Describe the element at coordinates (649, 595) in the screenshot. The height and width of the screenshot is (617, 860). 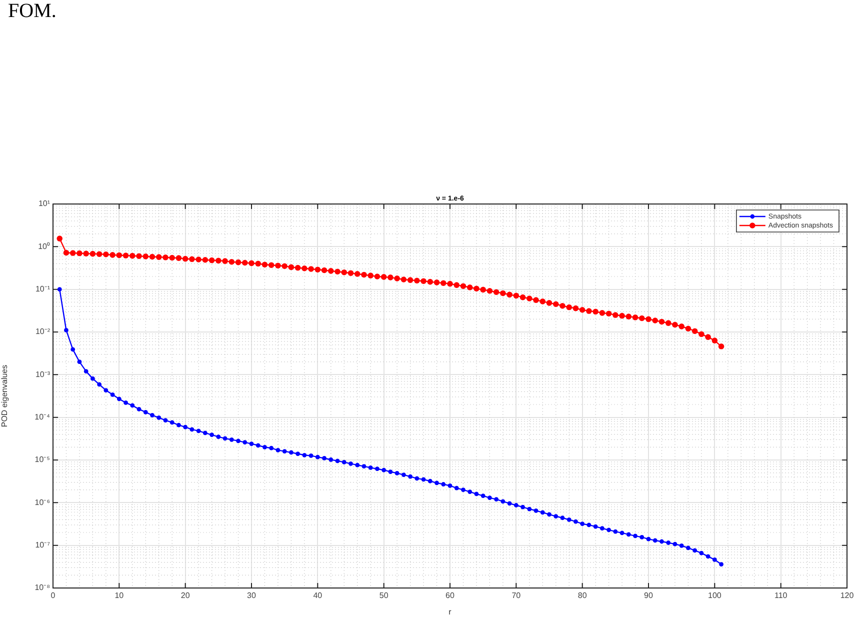
I see `x-tick-label: 90` at that location.